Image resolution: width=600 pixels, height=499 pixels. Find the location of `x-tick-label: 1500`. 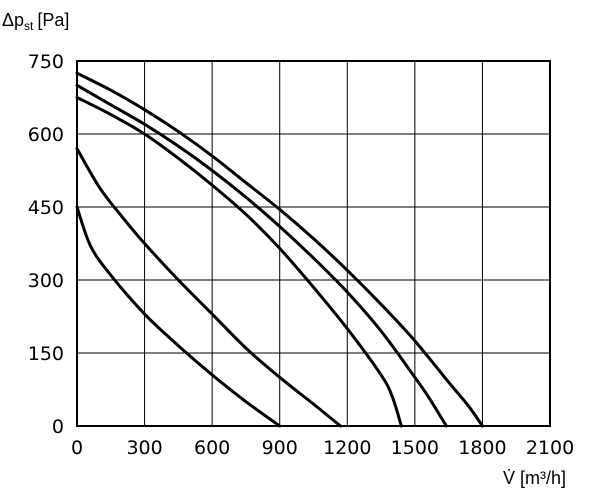

x-tick-label: 1500 is located at coordinates (415, 448).